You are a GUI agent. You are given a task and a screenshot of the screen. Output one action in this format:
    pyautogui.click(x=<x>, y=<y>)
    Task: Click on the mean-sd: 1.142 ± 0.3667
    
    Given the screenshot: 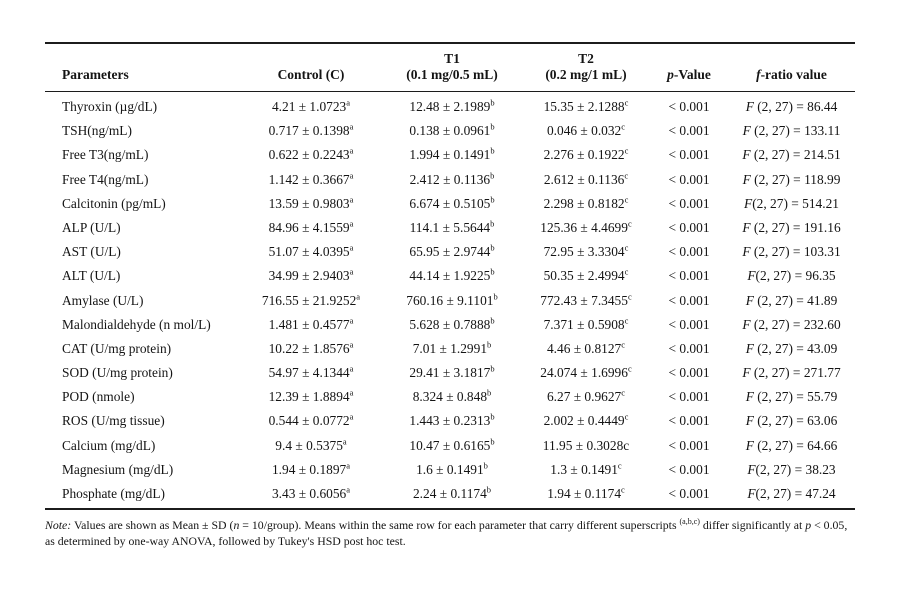 What is the action you would take?
    pyautogui.click(x=309, y=179)
    